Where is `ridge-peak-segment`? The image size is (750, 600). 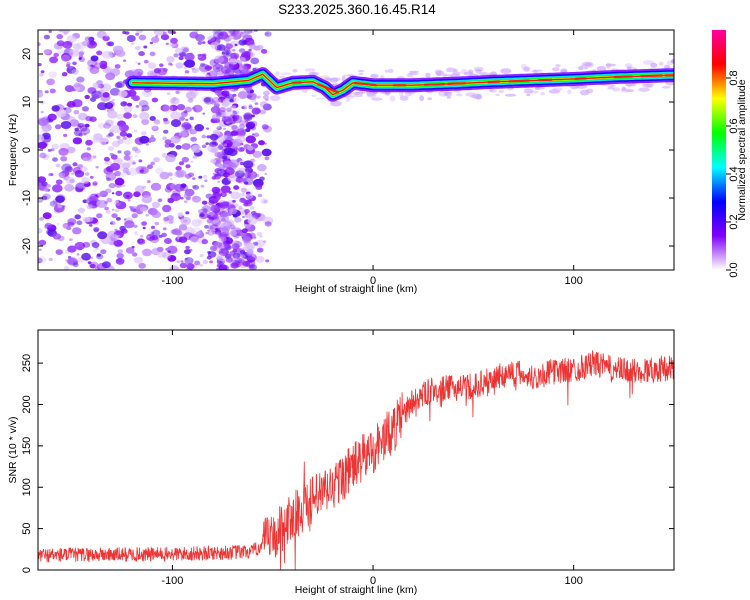 ridge-peak-segment is located at coordinates (457, 84).